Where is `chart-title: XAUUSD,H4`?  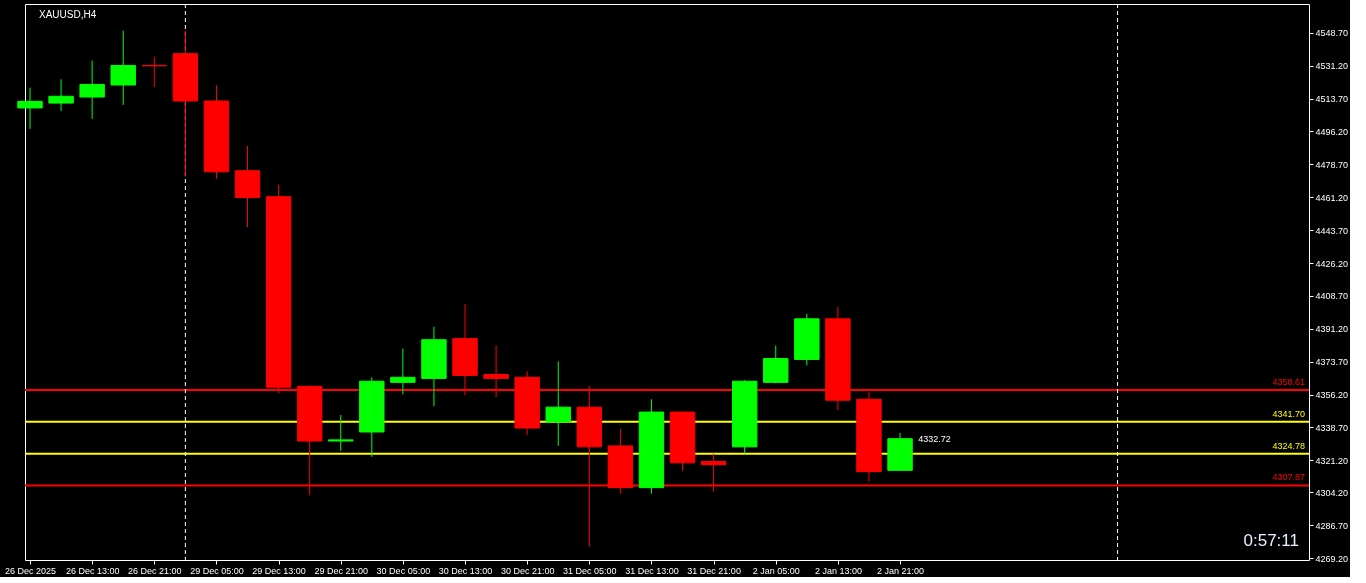
chart-title: XAUUSD,H4 is located at coordinates (68, 14).